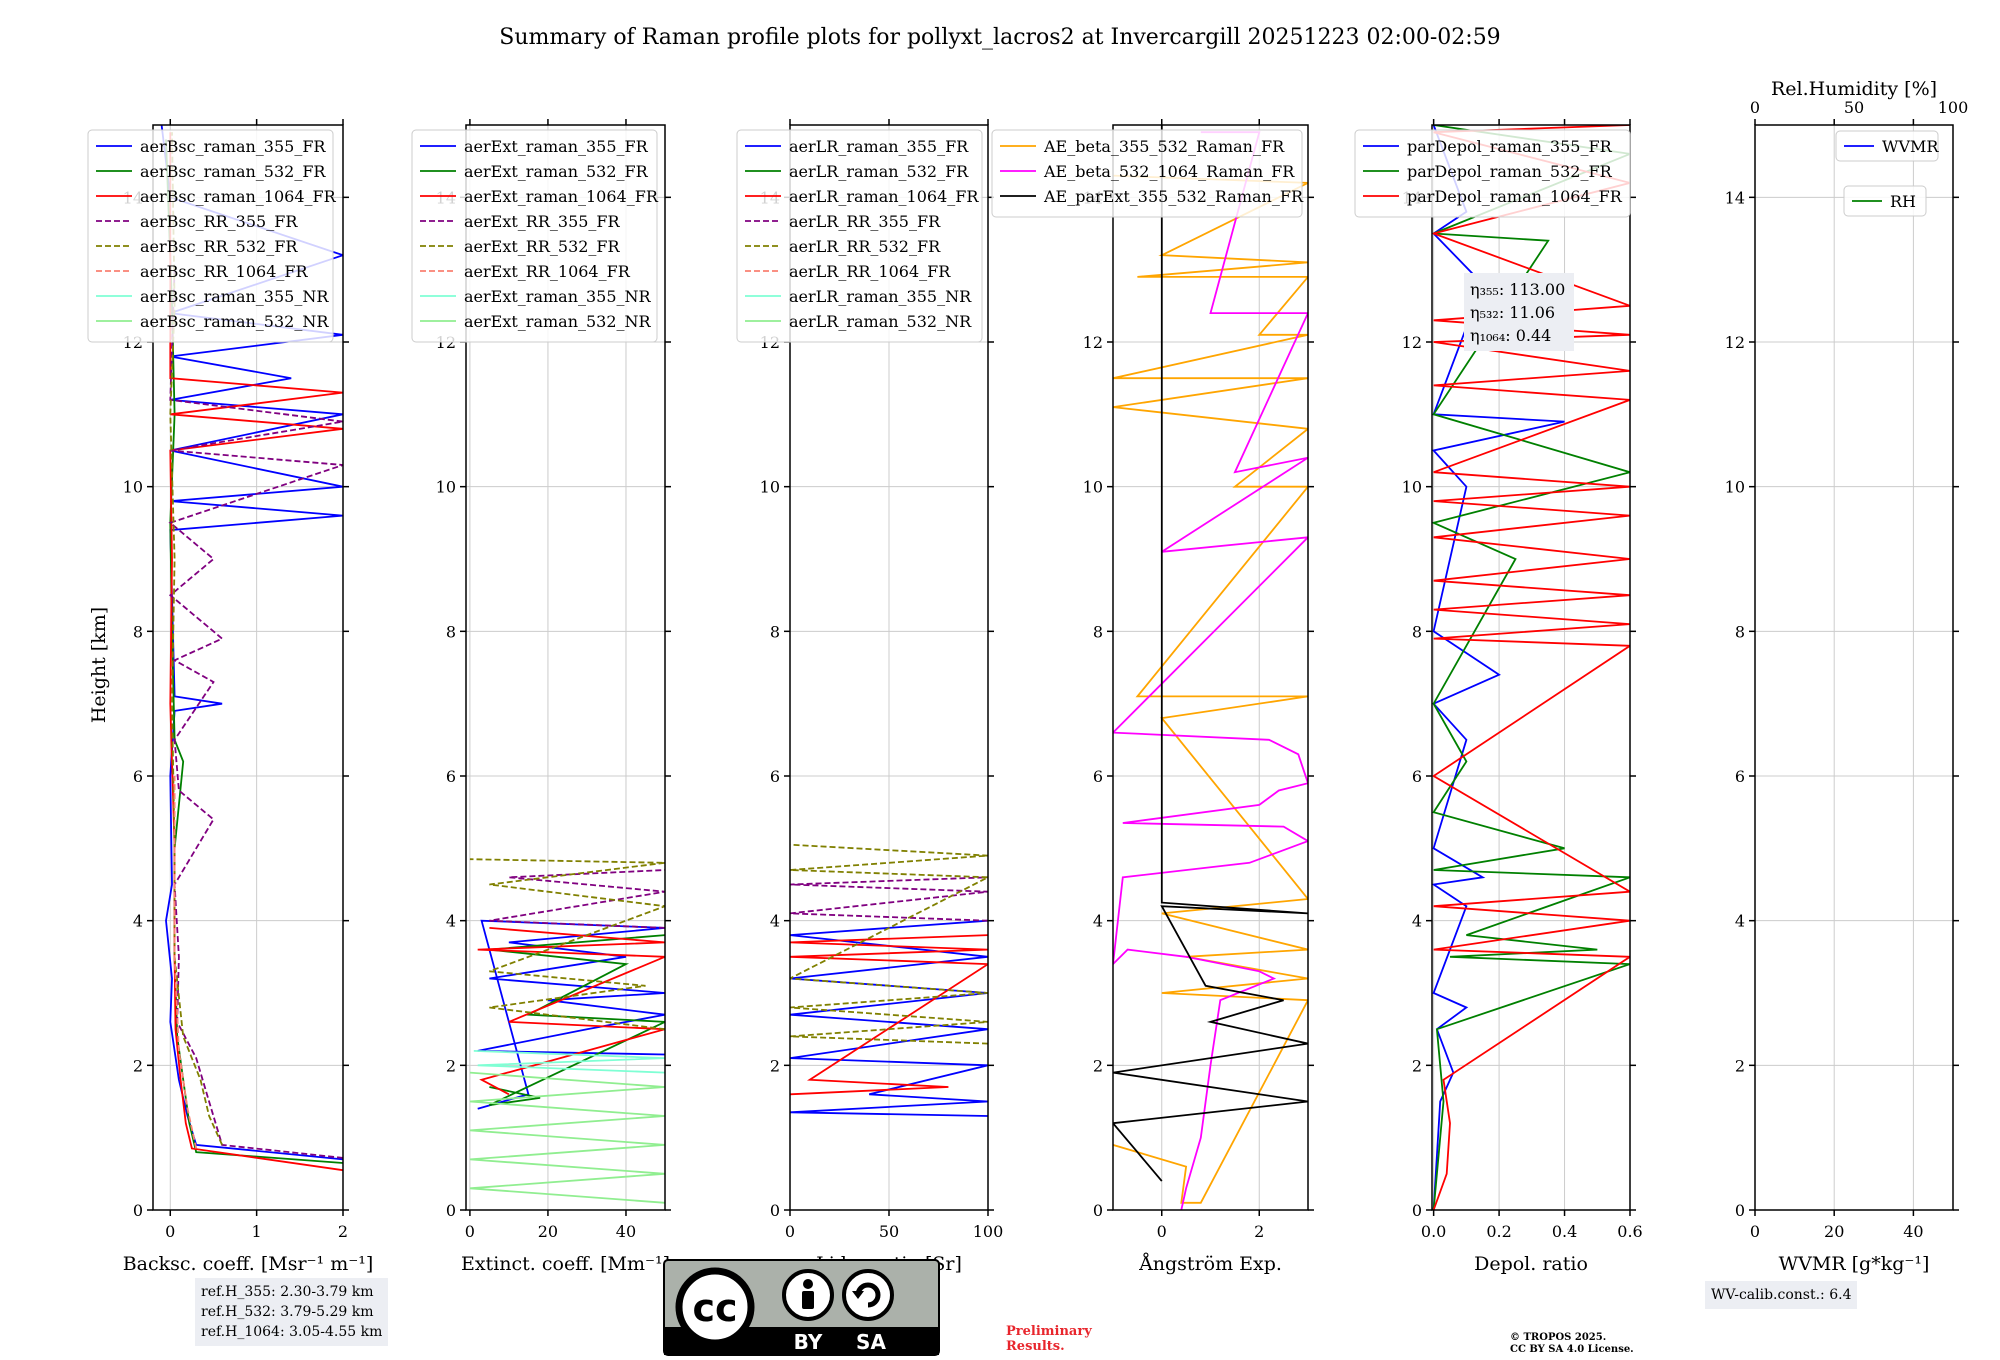  Describe the element at coordinates (556, 171) in the screenshot. I see `legend-entry: aerExt_raman_532_FR` at that location.